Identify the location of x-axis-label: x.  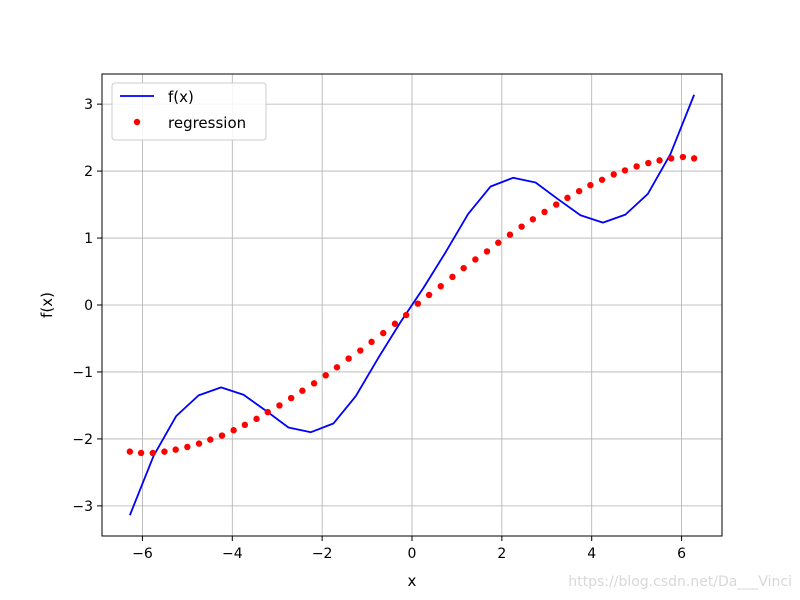
(412, 581).